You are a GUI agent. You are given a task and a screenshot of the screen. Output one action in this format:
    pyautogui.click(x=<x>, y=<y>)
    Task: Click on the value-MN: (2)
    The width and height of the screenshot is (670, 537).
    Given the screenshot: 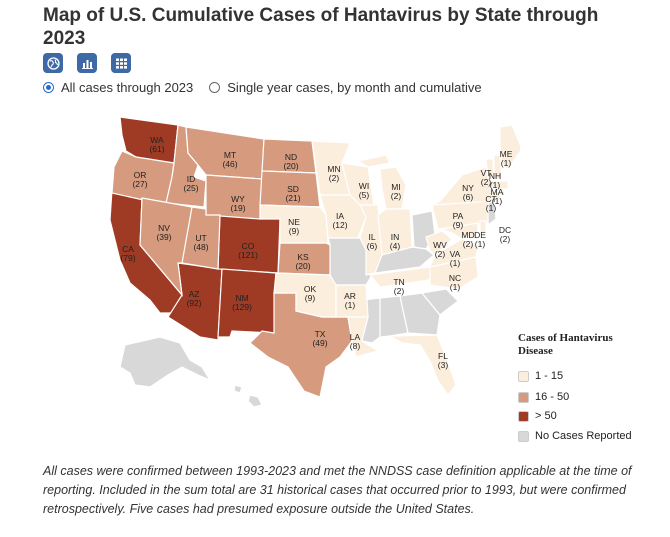 What is the action you would take?
    pyautogui.click(x=334, y=178)
    